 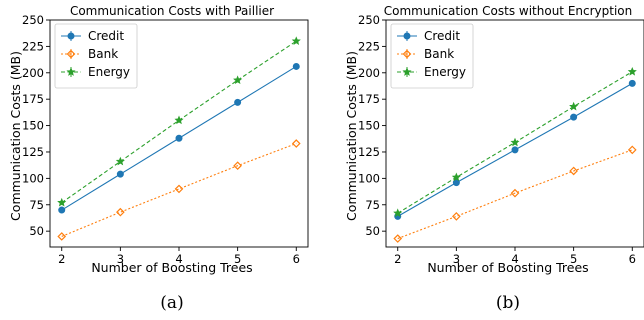 I want to click on caption: (a), so click(x=171, y=303).